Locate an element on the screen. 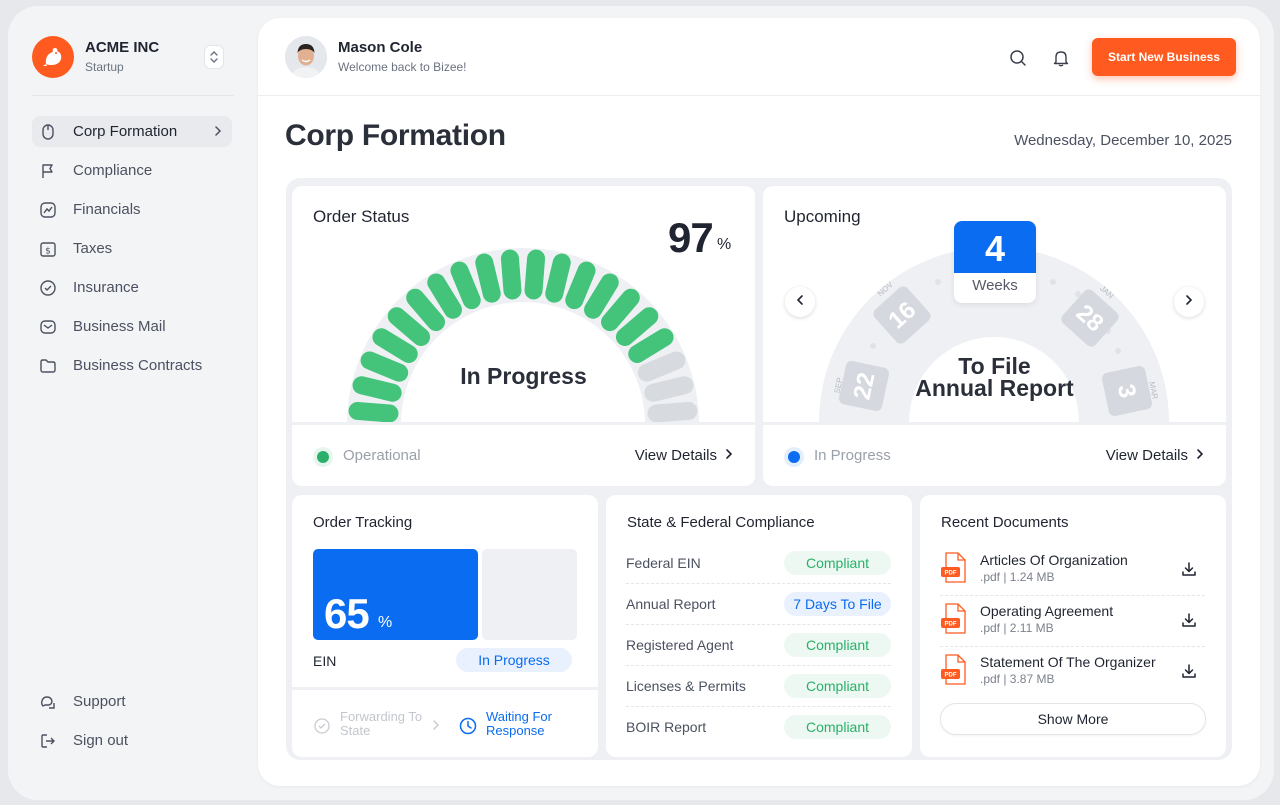  compliance-row: Annual Report 7 Days To File is located at coordinates (758, 604).